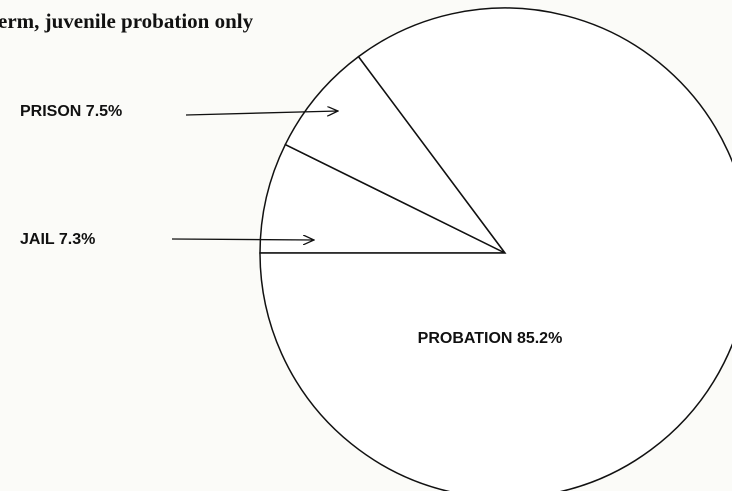 The image size is (732, 491). I want to click on slice-value-label: 7.3%, so click(77, 239).